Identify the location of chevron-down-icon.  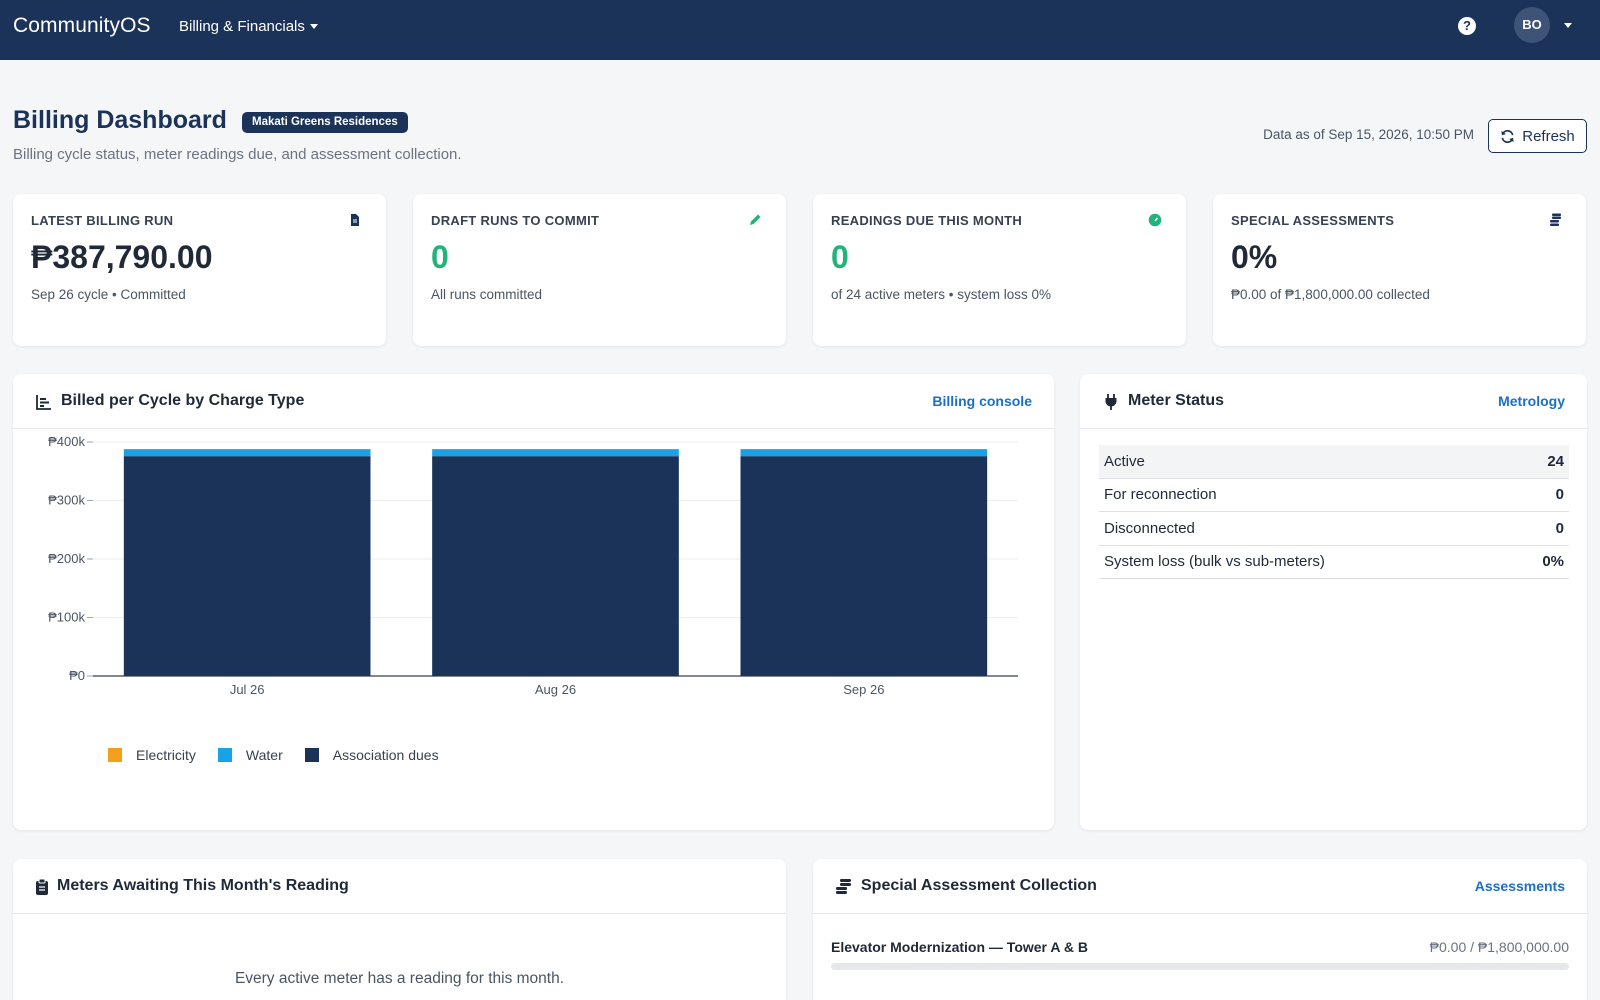
(313, 26).